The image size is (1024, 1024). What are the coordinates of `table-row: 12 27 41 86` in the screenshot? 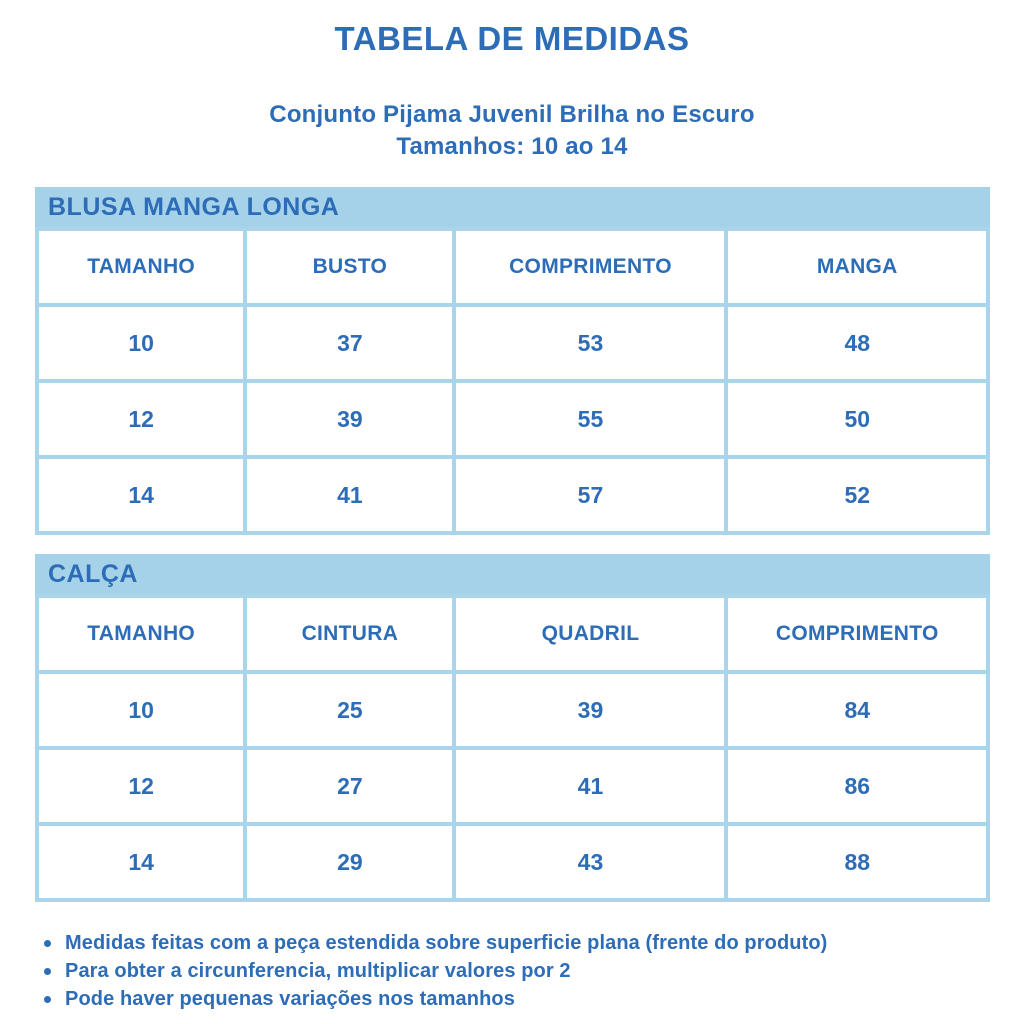 It's located at (512, 786).